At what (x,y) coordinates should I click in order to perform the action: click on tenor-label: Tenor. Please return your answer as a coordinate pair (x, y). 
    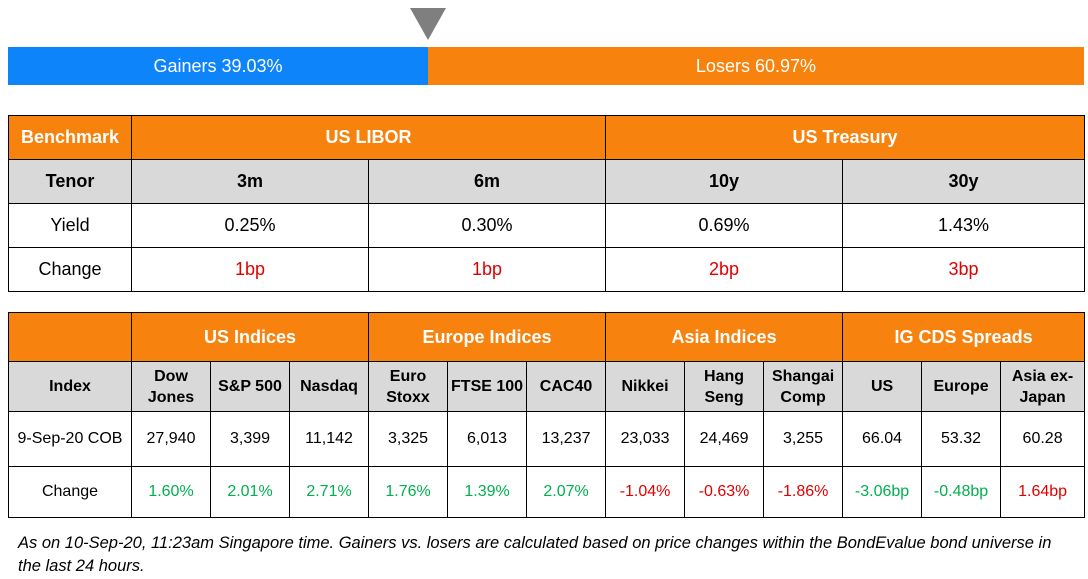
    Looking at the image, I should click on (70, 181).